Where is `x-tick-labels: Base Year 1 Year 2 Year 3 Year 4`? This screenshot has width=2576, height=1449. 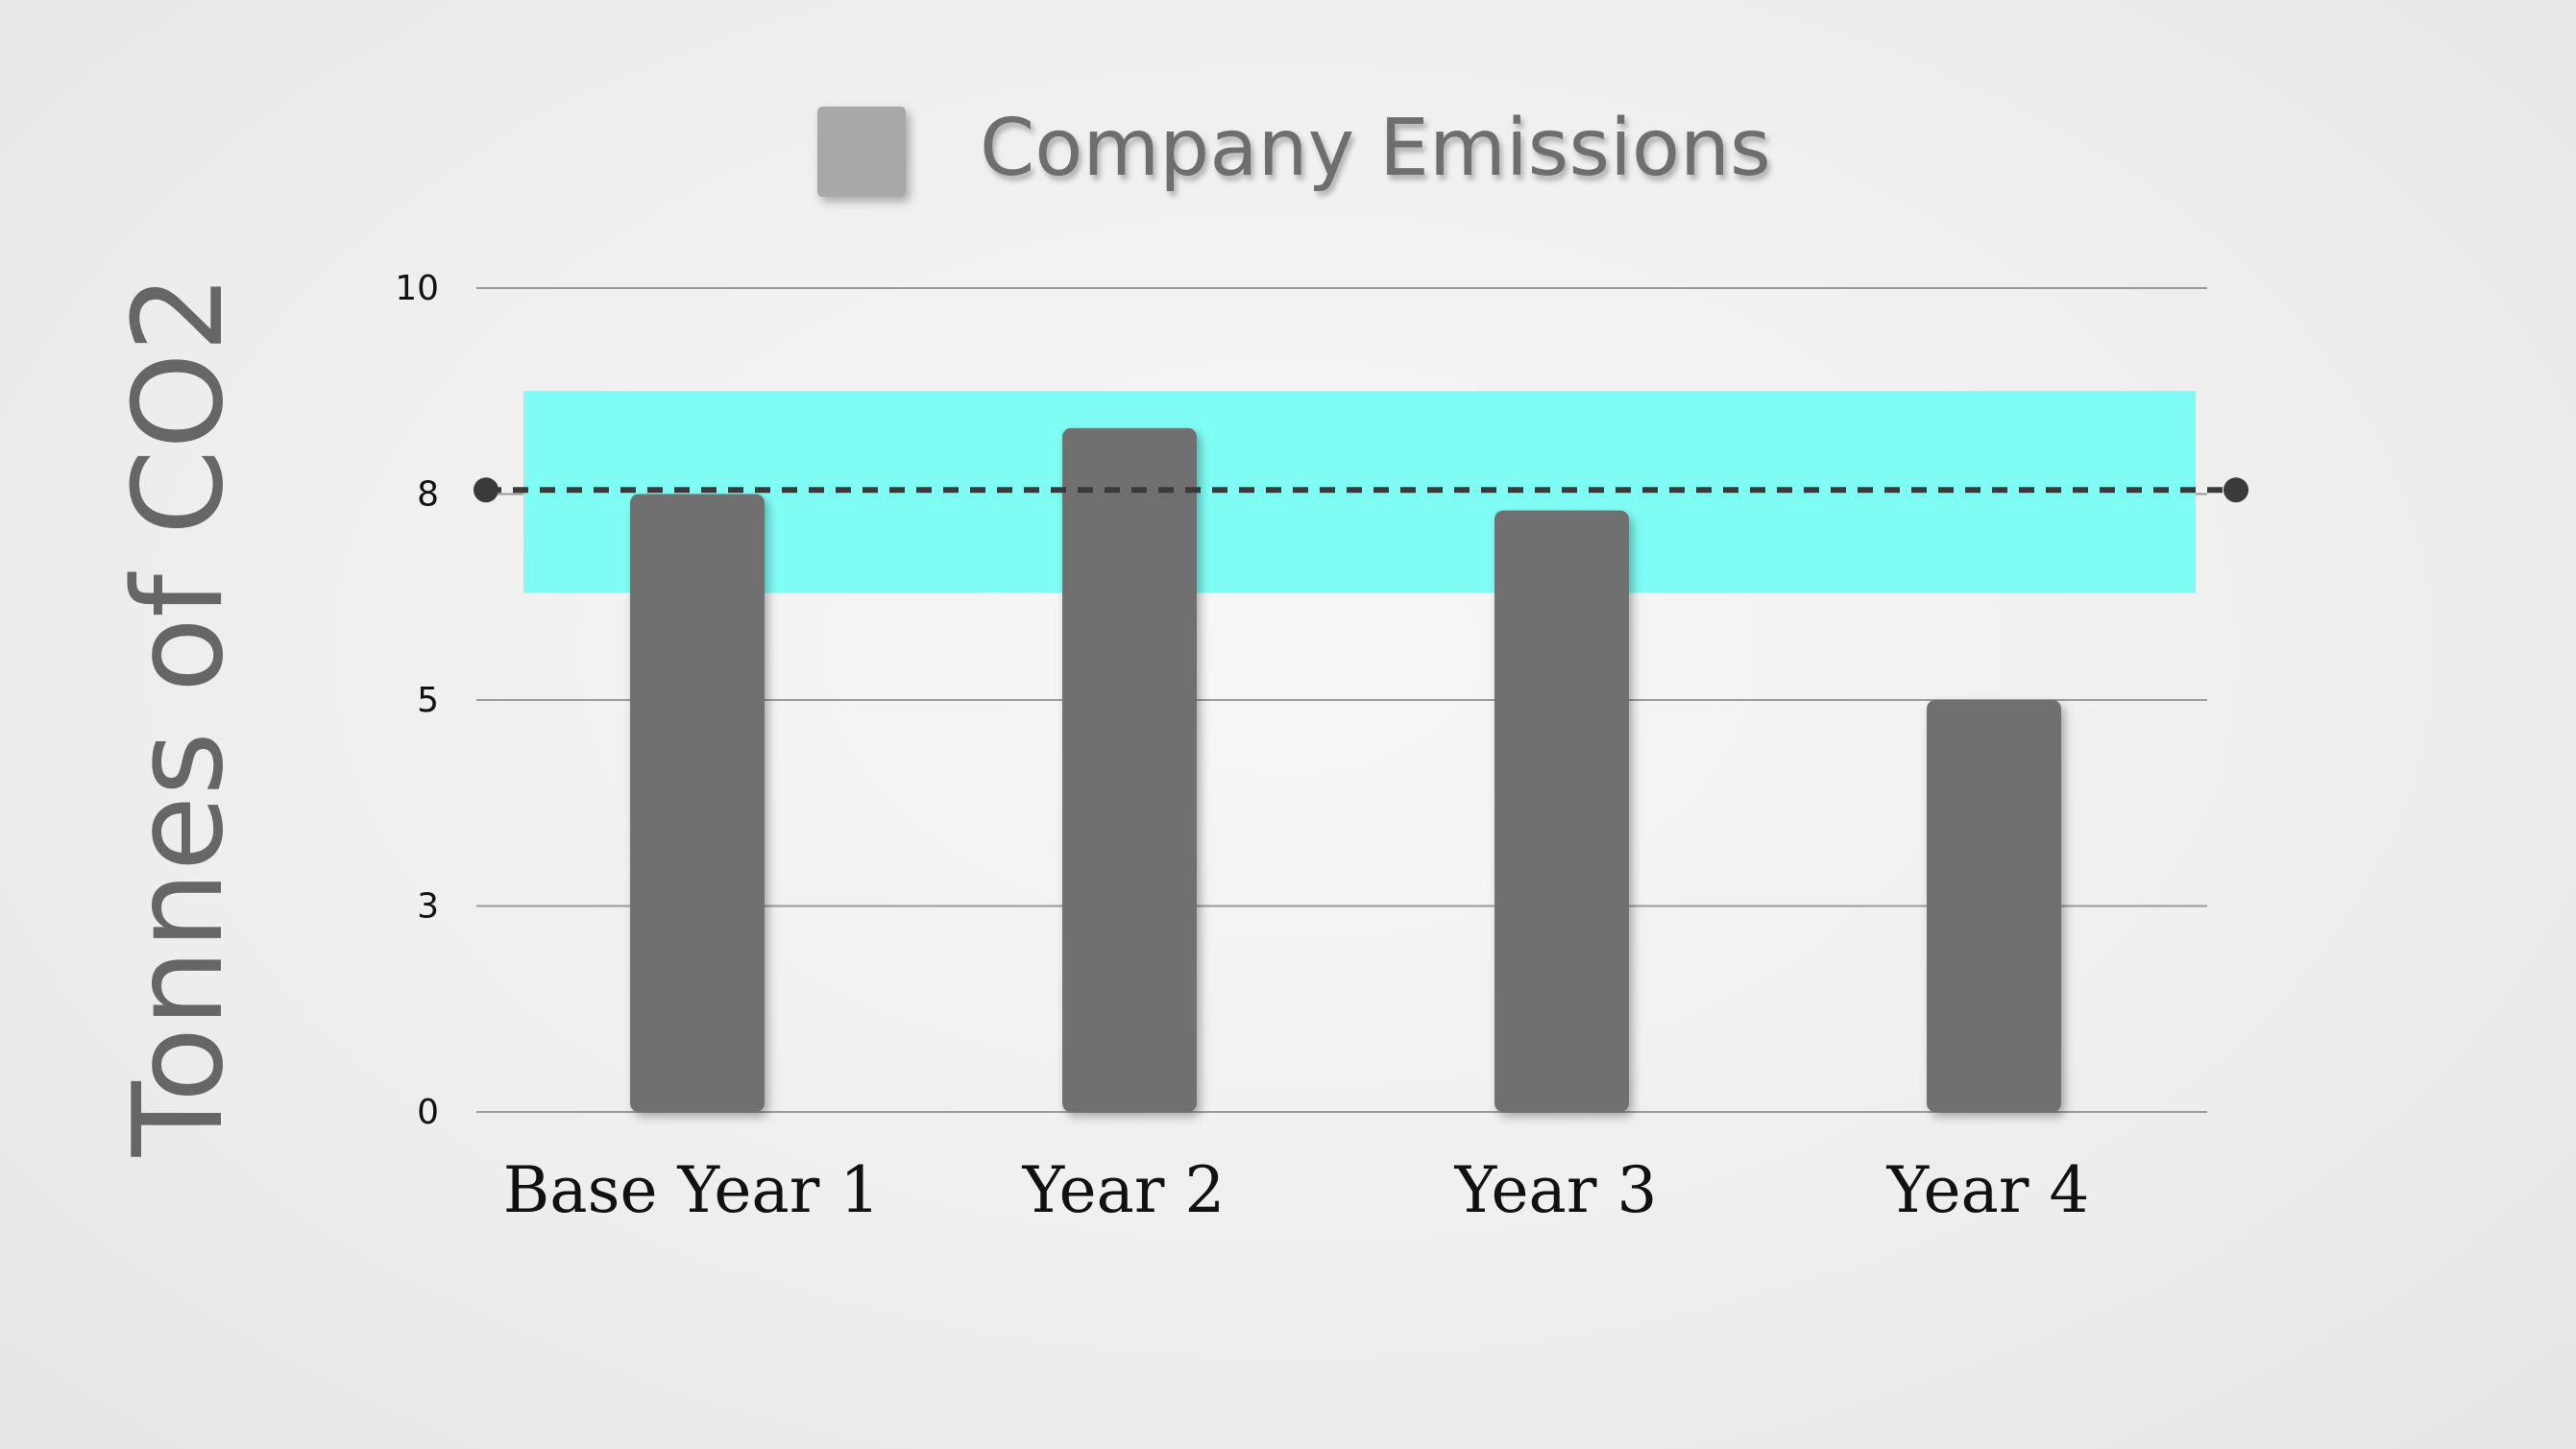
x-tick-labels: Base Year 1 Year 2 Year 3 Year 4 is located at coordinates (1296, 1190).